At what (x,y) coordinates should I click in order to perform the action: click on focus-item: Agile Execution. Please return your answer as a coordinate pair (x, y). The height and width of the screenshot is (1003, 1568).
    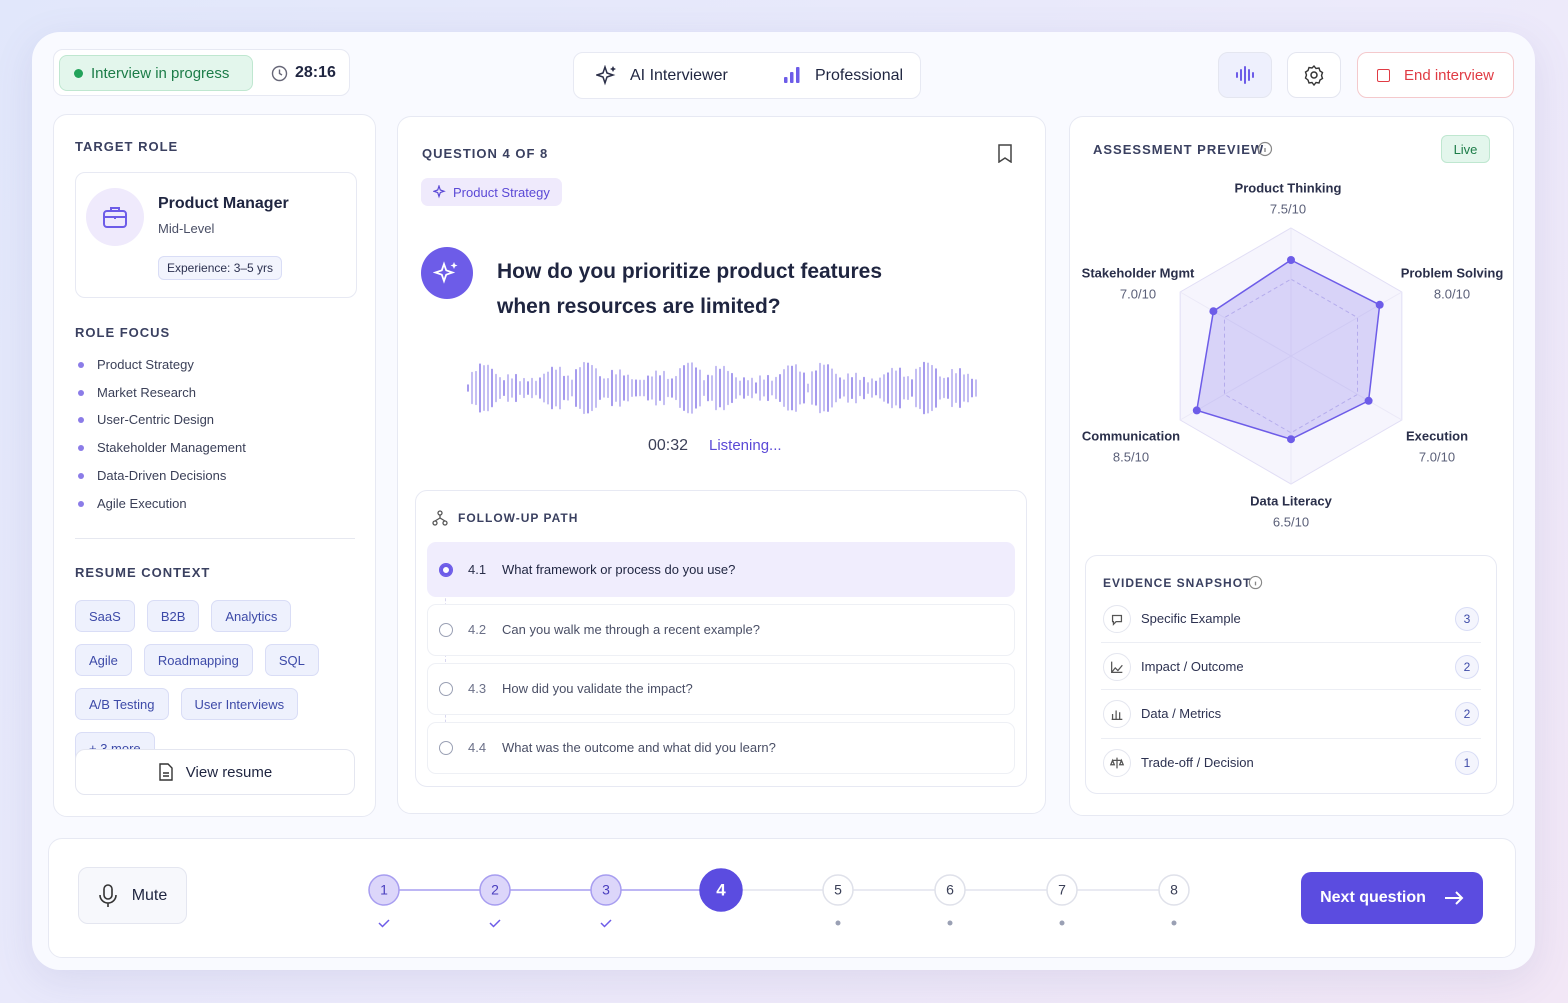
    Looking at the image, I should click on (142, 503).